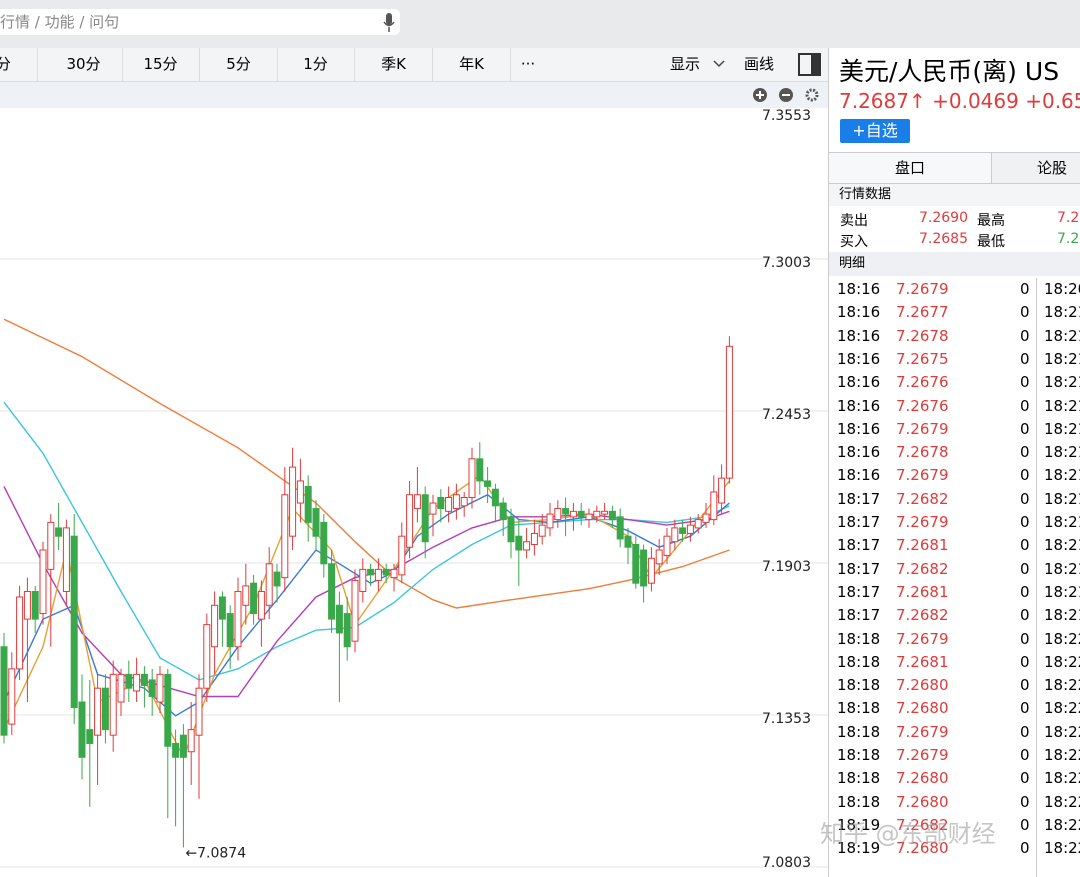  Describe the element at coordinates (875, 131) in the screenshot. I see `add-watchlist-button: +自选` at that location.